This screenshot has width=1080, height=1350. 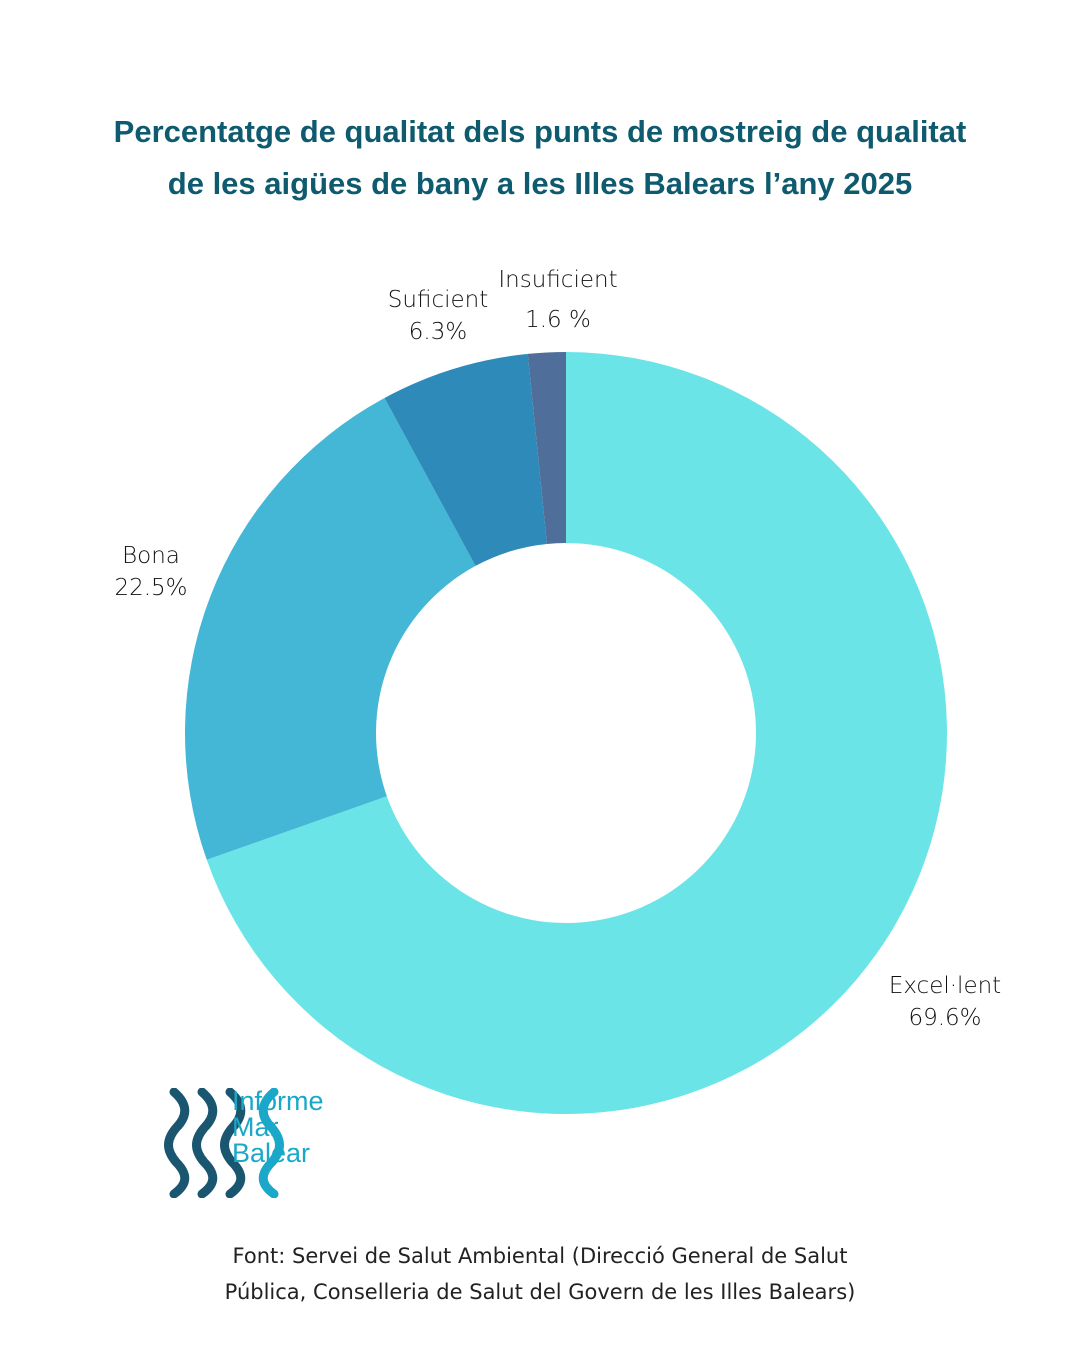 What do you see at coordinates (330, 628) in the screenshot?
I see `donut-slice-bona` at bounding box center [330, 628].